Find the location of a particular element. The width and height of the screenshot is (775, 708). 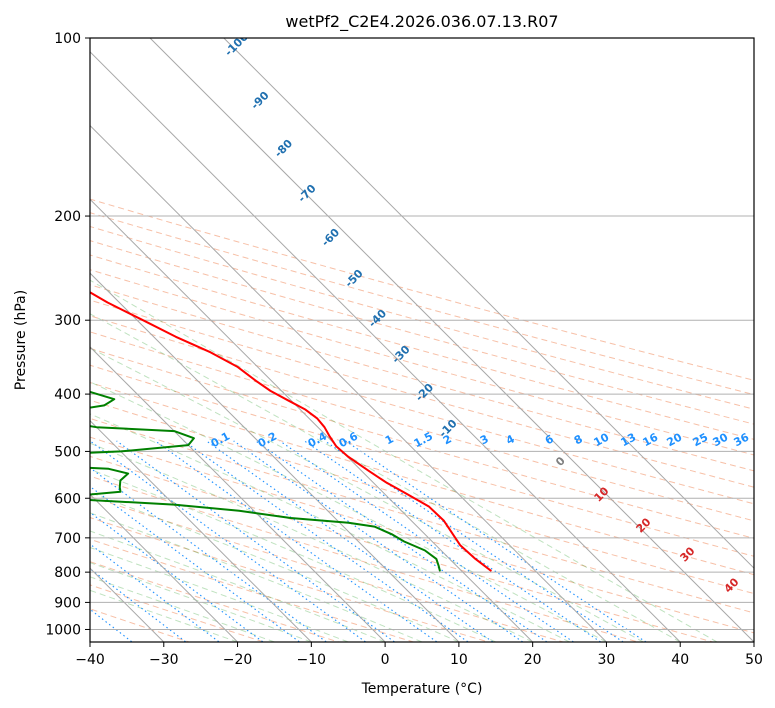

y-tick-label: 100 is located at coordinates (67, 39).